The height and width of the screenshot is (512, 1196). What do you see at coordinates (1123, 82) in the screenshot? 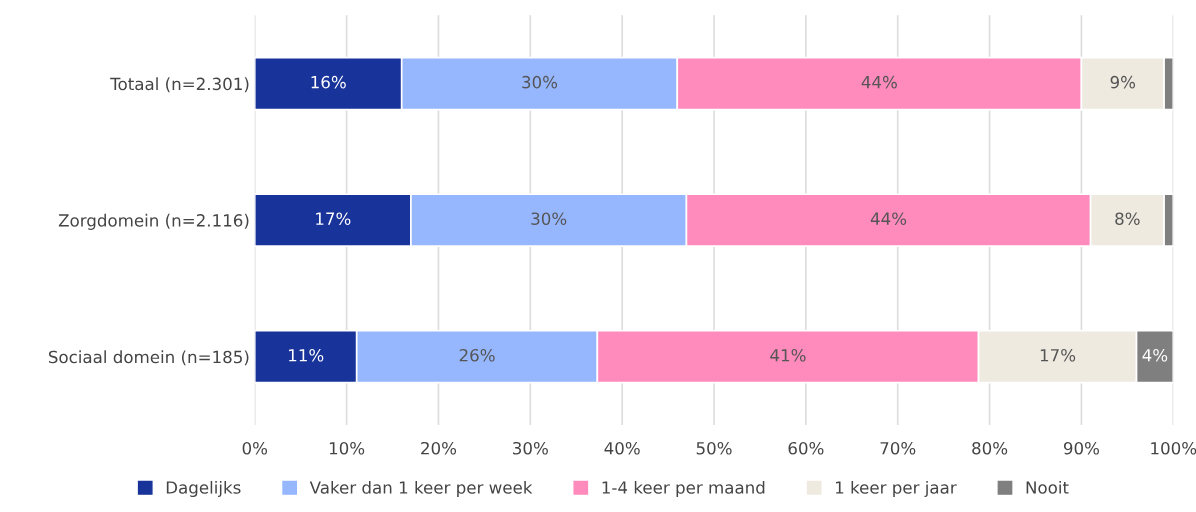
I see `data-label: 9%` at bounding box center [1123, 82].